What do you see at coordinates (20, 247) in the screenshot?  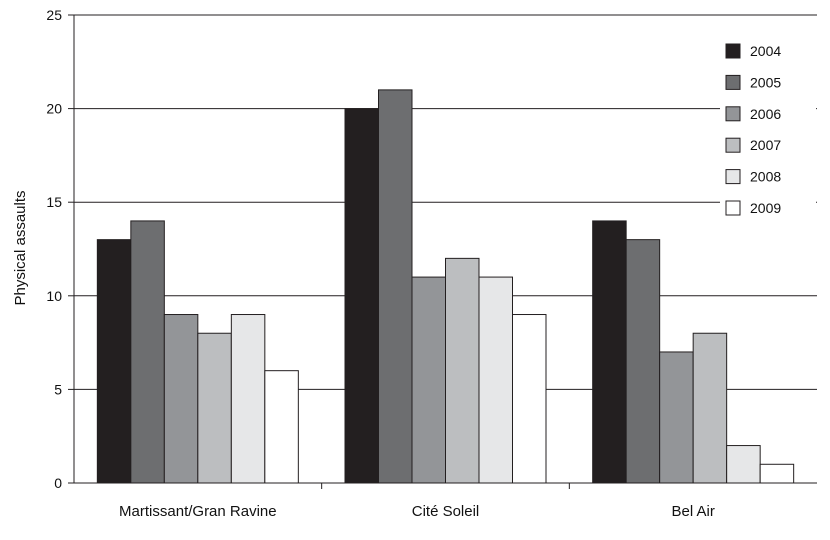 I see `y-axis-label: Physical assaults` at bounding box center [20, 247].